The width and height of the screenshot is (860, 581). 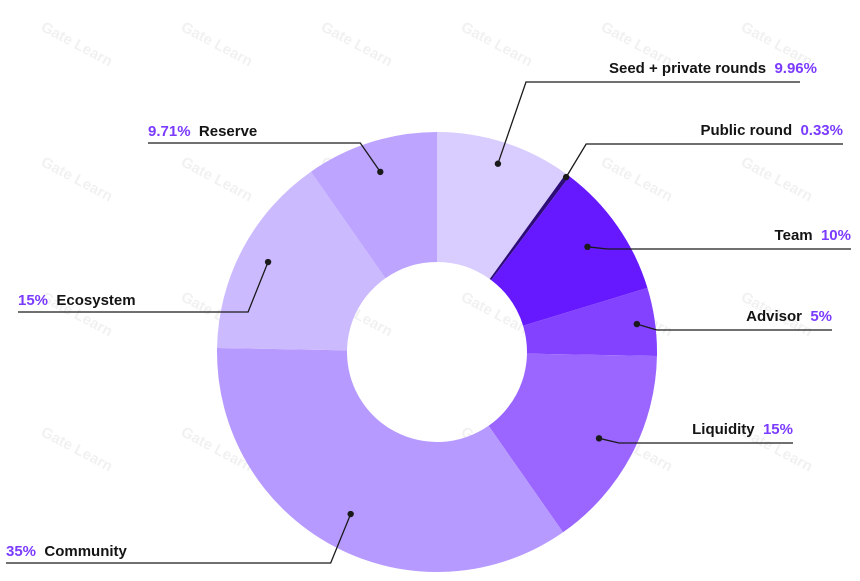 I want to click on slice-name-public-round: Public round, so click(x=746, y=130).